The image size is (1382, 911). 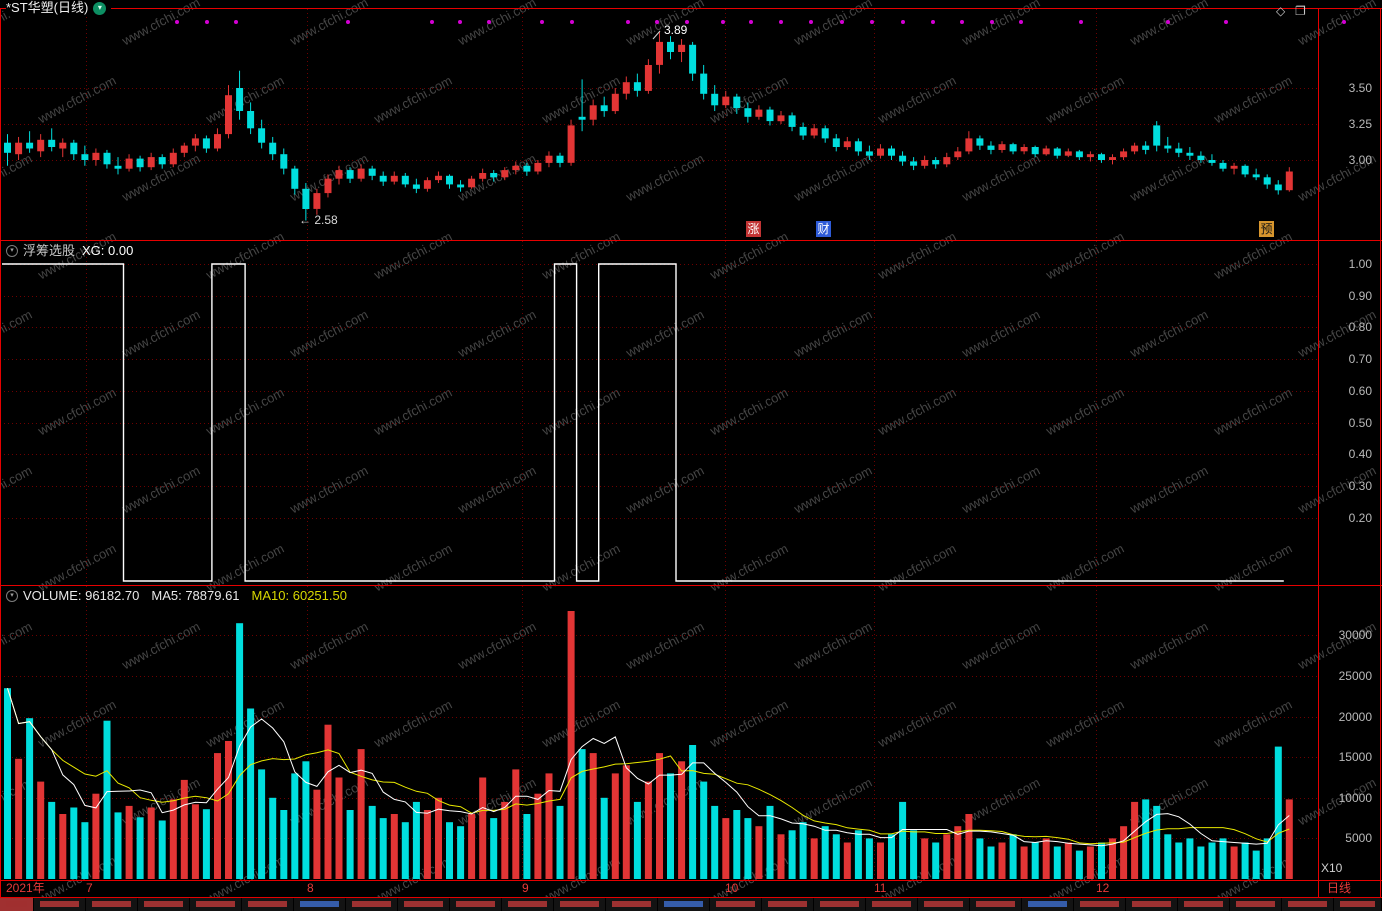 I want to click on price-axis-tick: 3.25, so click(x=1360, y=124).